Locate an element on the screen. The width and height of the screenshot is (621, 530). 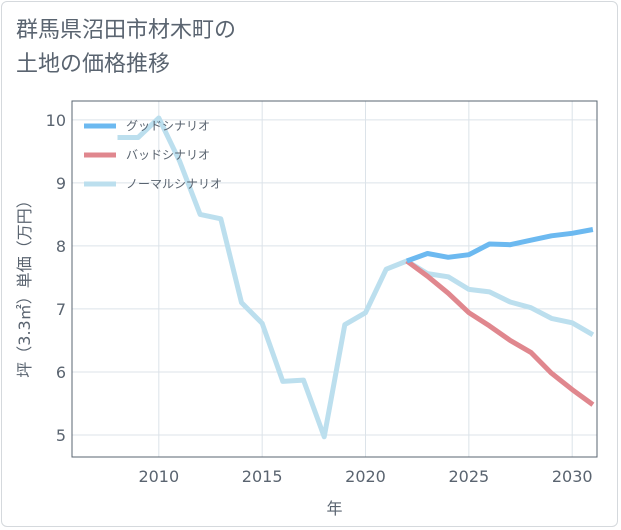
y-axis-title: 坪（3.3㎡）単価（万円） is located at coordinates (24, 284).